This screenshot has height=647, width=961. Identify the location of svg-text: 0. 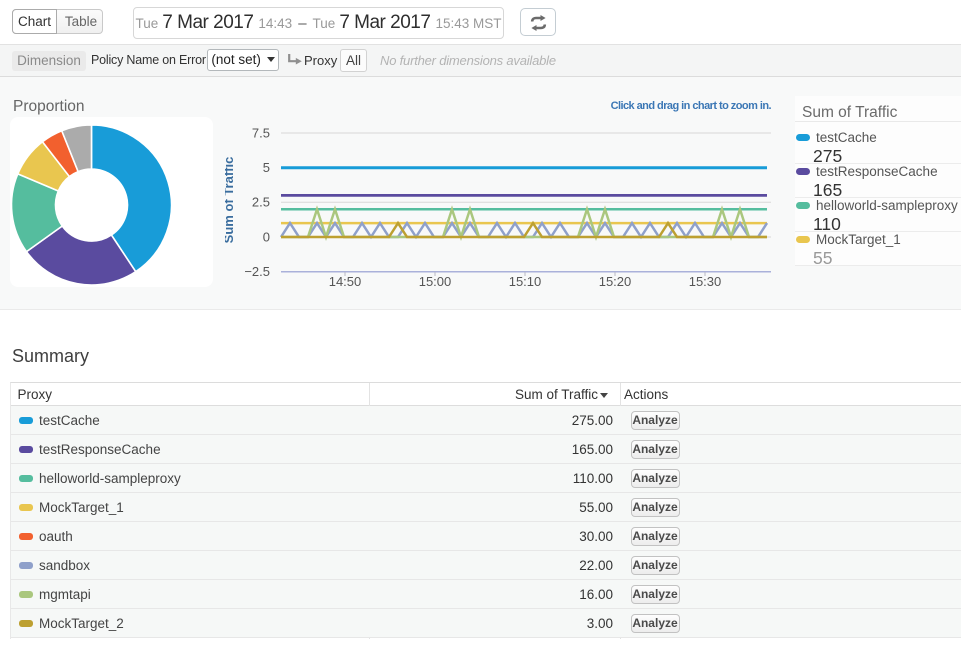
(266, 237).